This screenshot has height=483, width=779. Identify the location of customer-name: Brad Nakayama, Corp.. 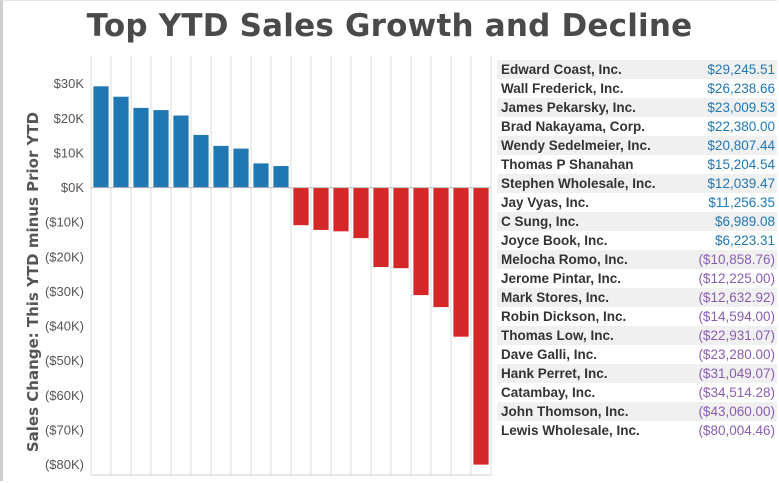
(573, 126).